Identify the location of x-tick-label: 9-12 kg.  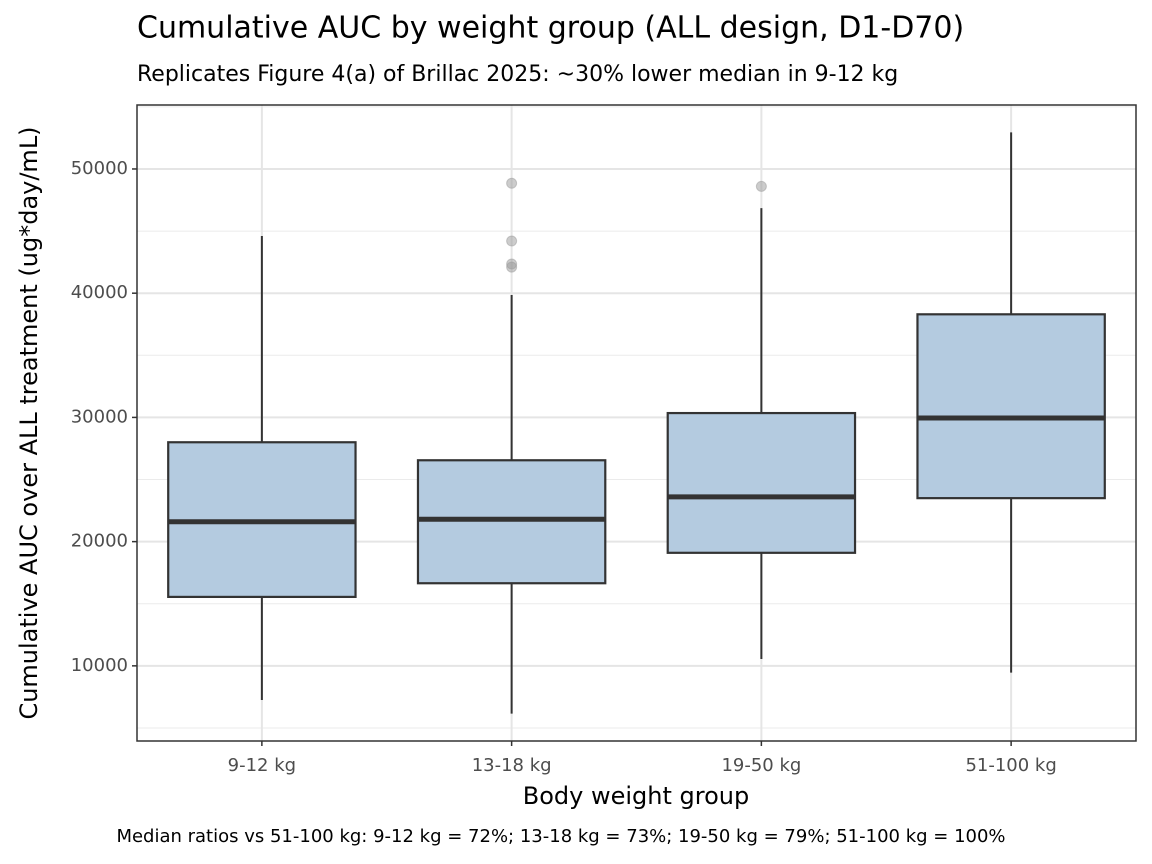
(262, 765).